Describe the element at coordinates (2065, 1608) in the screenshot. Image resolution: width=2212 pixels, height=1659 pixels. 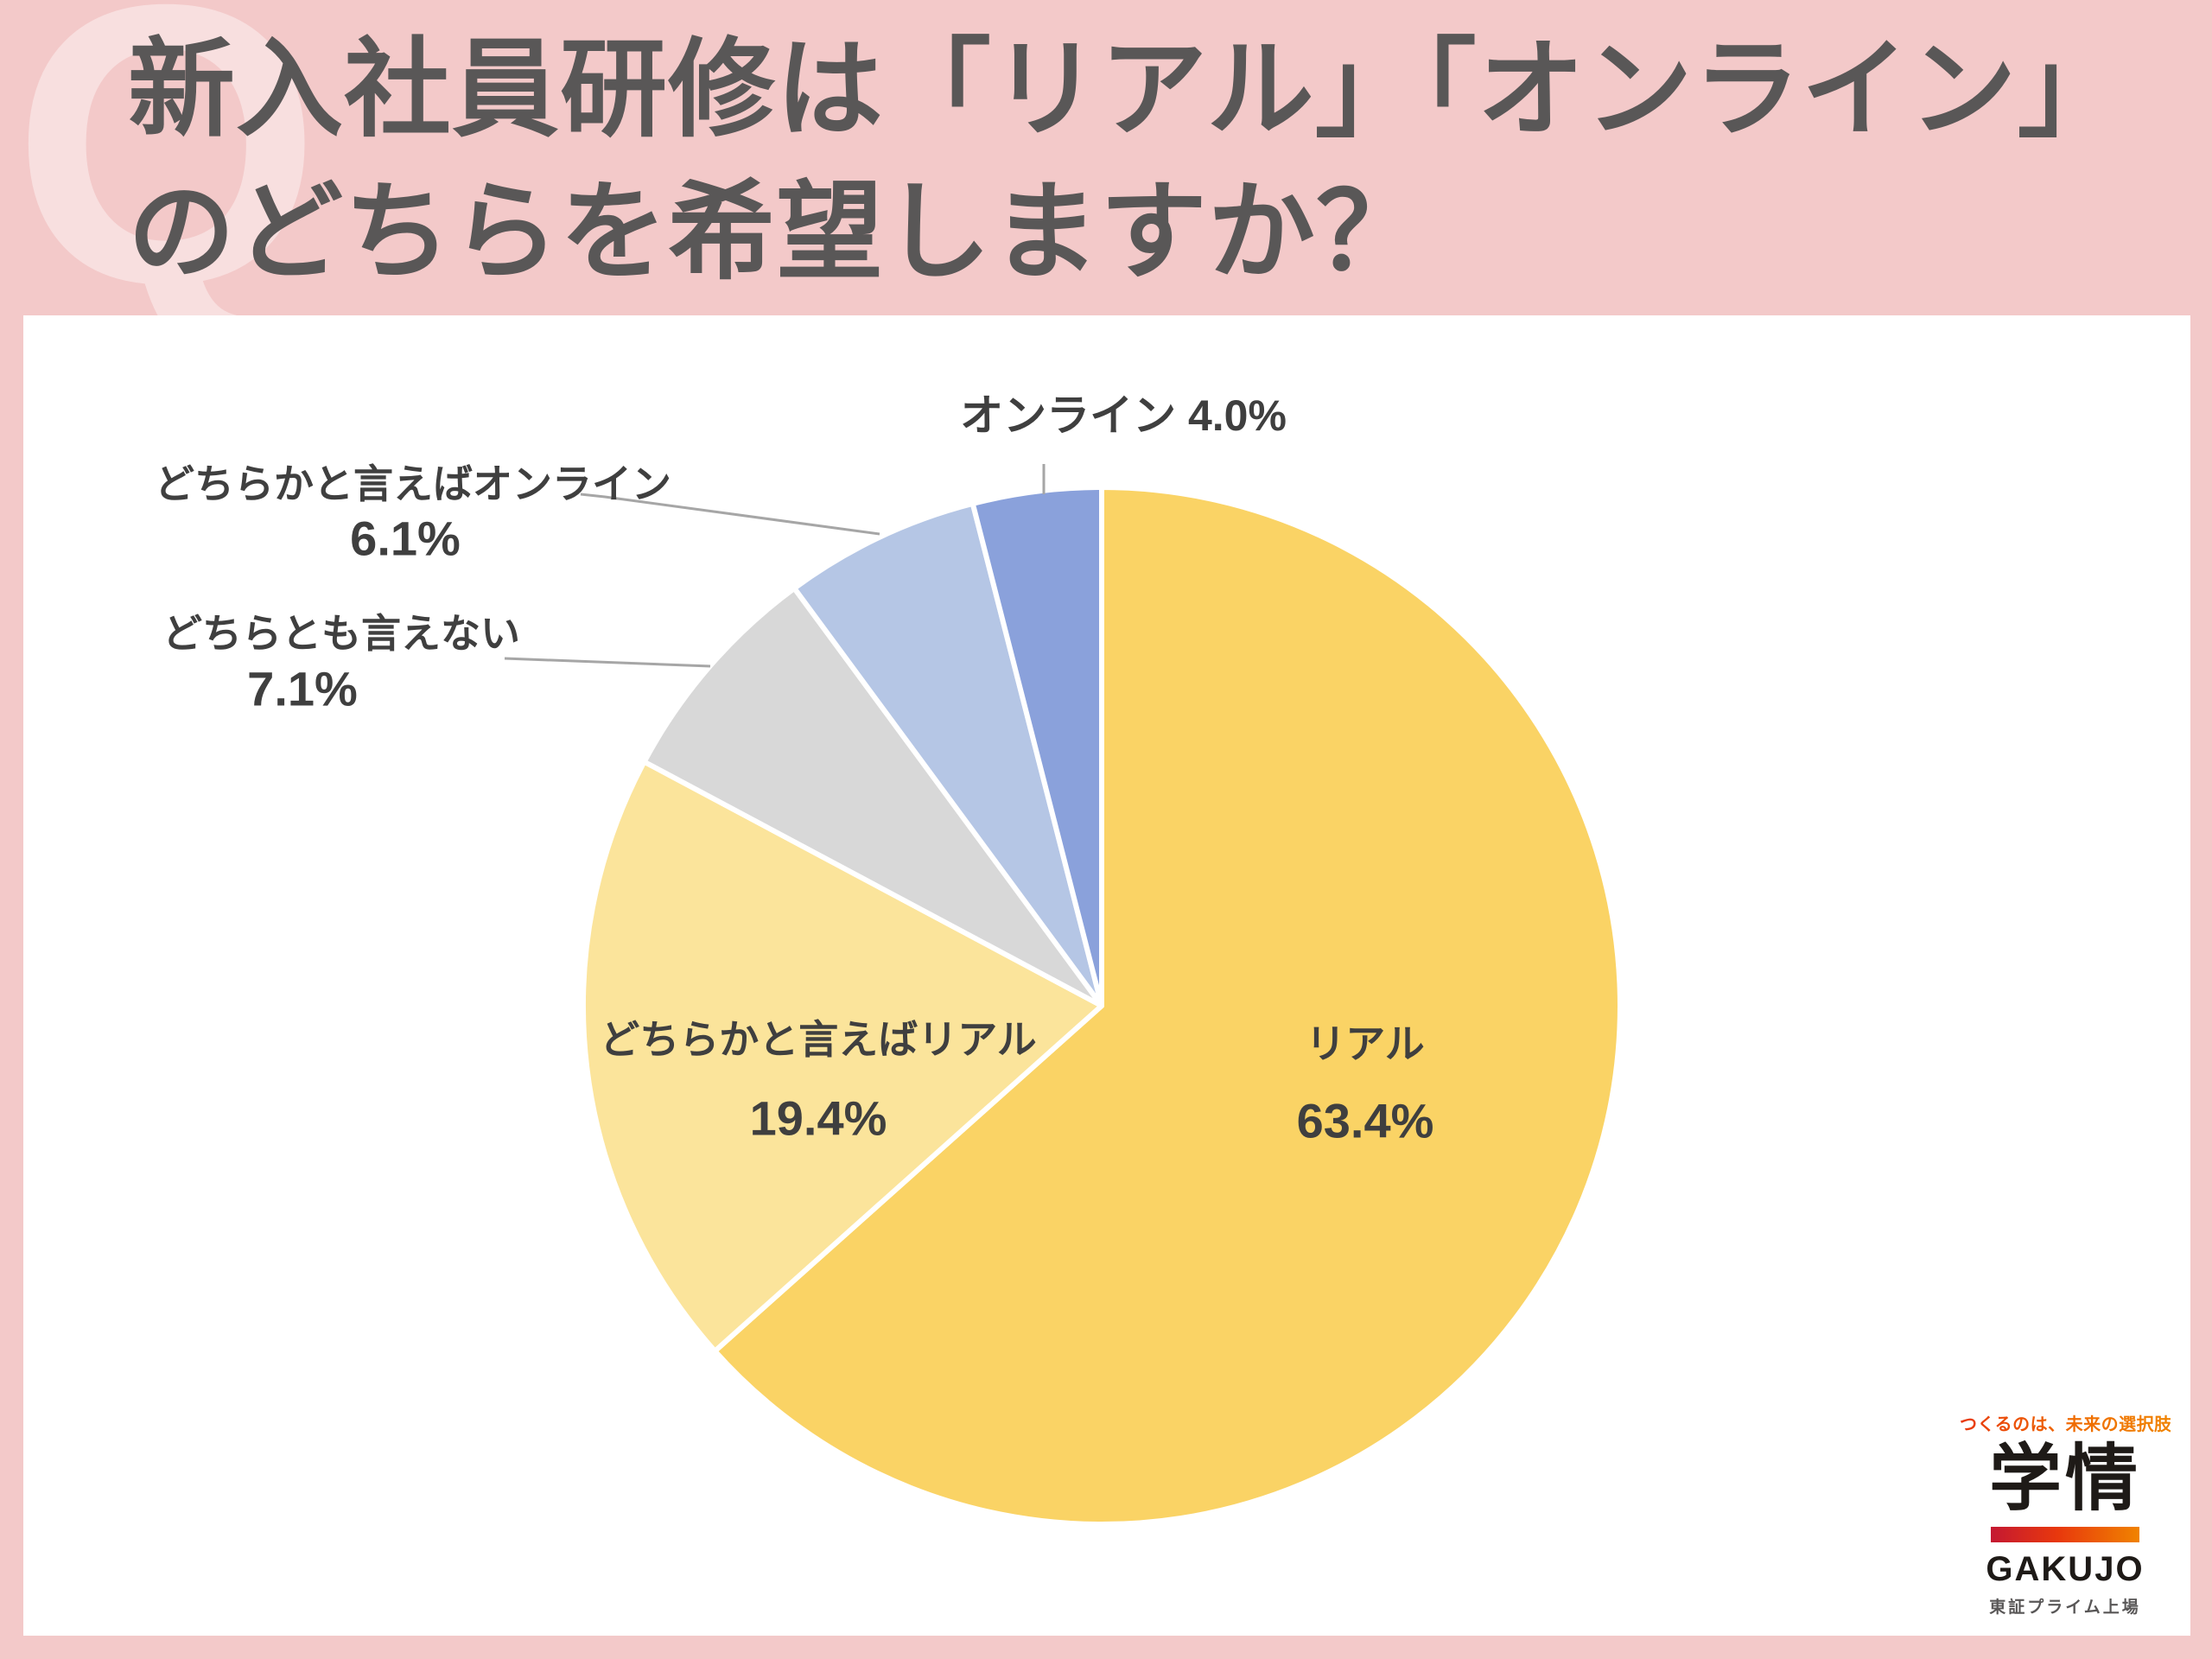
I see `logo-listing: 東証プライム上場` at that location.